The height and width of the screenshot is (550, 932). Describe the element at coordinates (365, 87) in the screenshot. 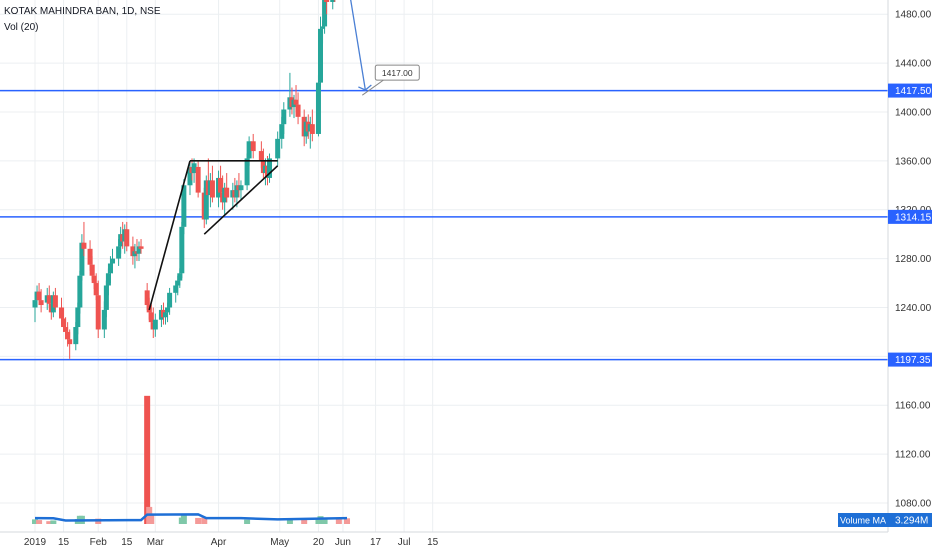

I see `projection-arrow-head` at that location.